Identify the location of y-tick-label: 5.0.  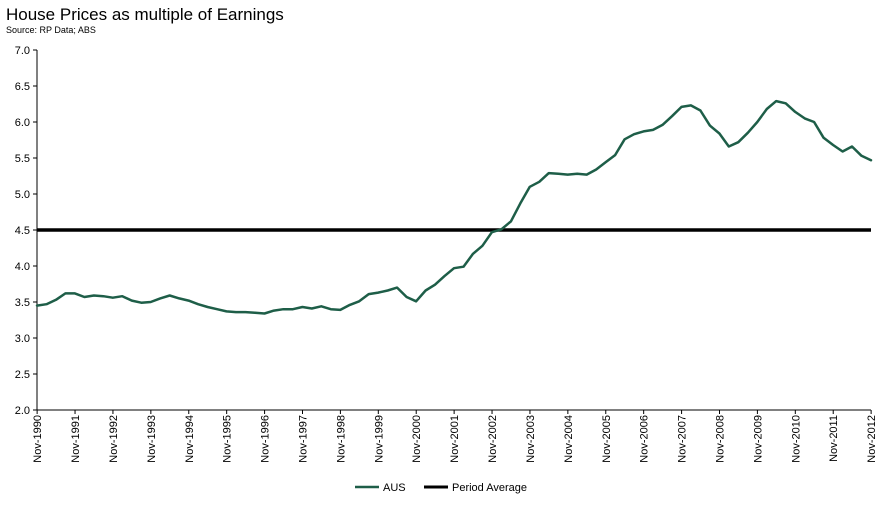
(22, 195).